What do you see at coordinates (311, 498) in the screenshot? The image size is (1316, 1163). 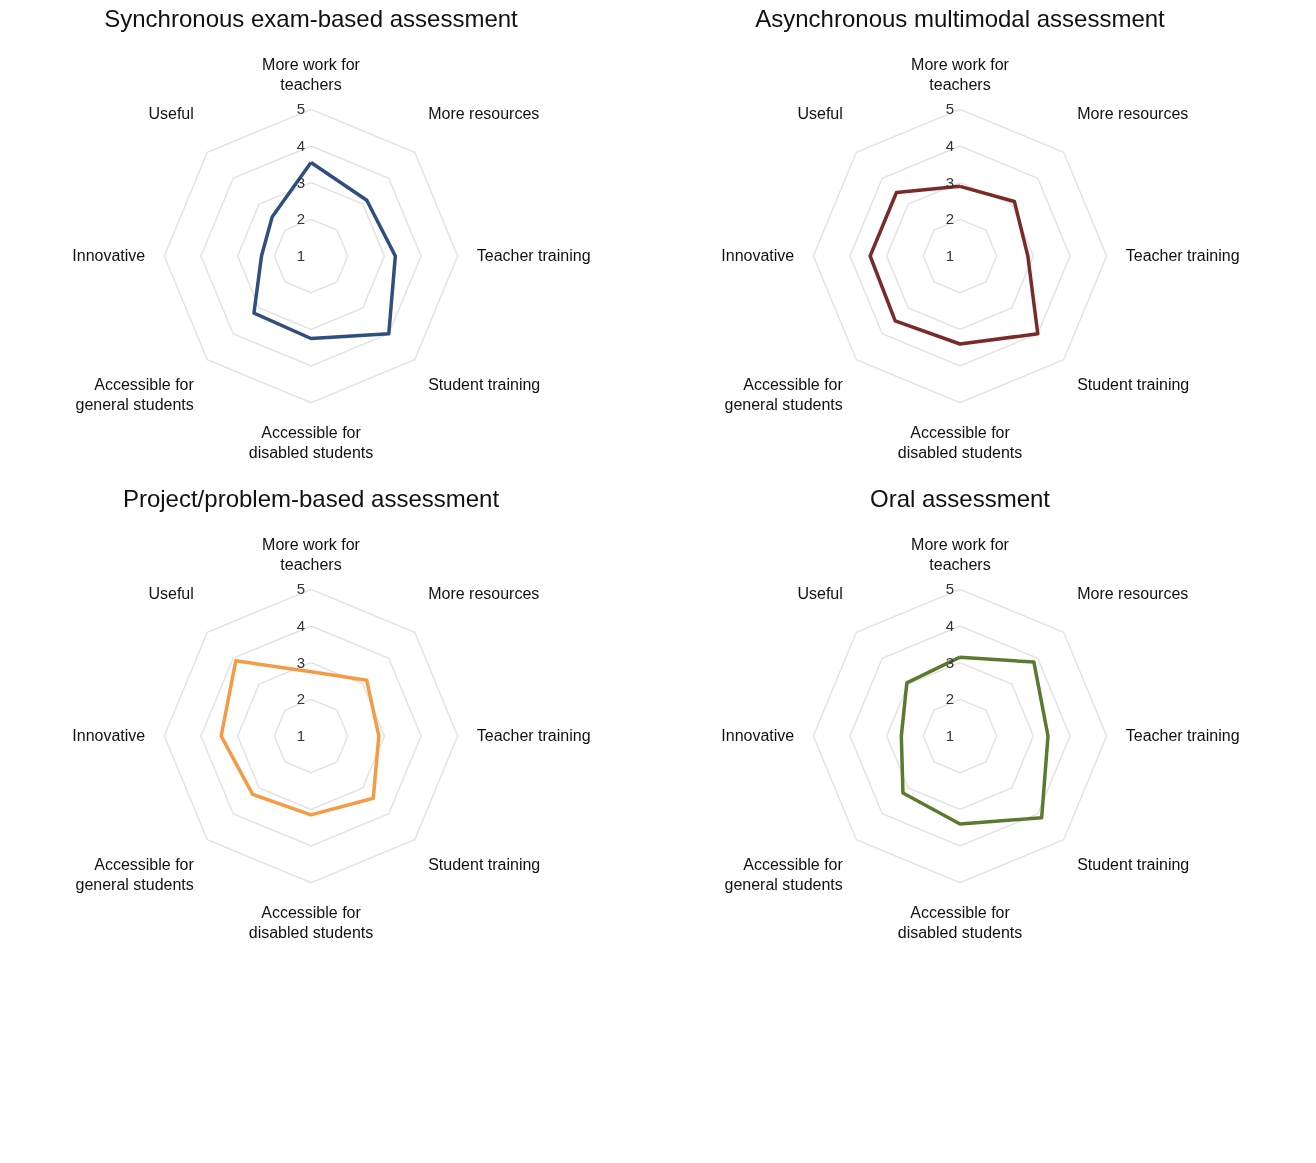 I see `chart-title: Project/problem-based assessment` at bounding box center [311, 498].